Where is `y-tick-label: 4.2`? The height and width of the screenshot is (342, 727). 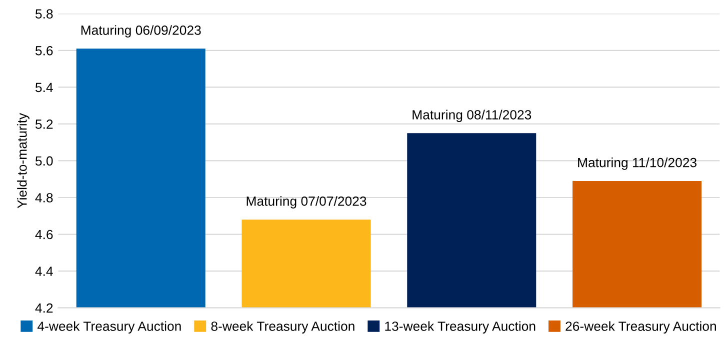 y-tick-label: 4.2 is located at coordinates (44, 308).